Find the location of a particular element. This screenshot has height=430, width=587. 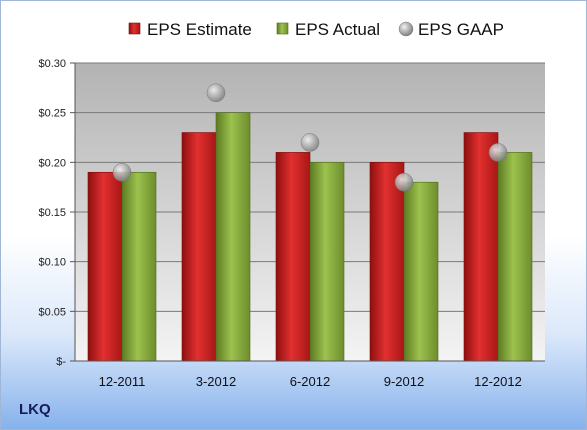

legend-actual-label: EPS Actual is located at coordinates (337, 29).